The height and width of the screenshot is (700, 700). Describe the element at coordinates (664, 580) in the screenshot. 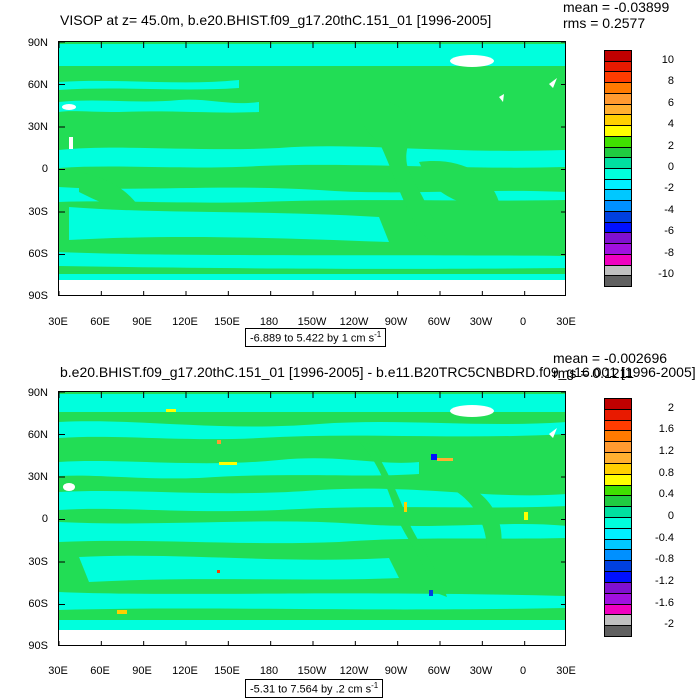

I see `colorbar-tick-label: -1.2` at that location.